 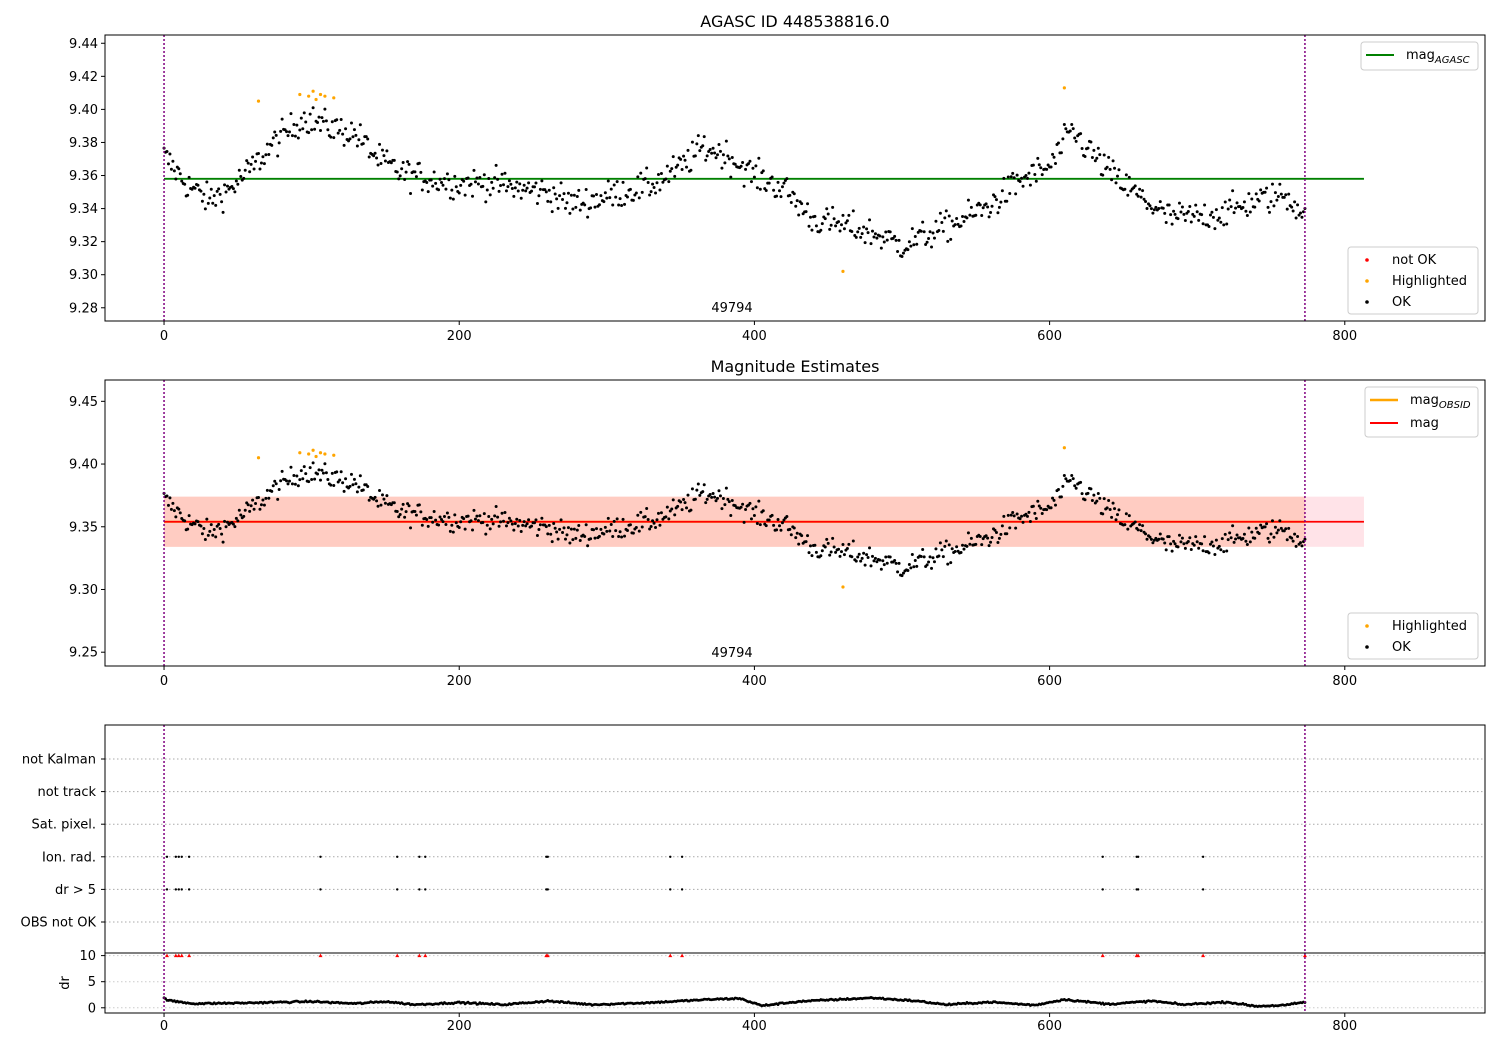 What do you see at coordinates (1138, 955) in the screenshot?
I see `dr-clipped-marker` at bounding box center [1138, 955].